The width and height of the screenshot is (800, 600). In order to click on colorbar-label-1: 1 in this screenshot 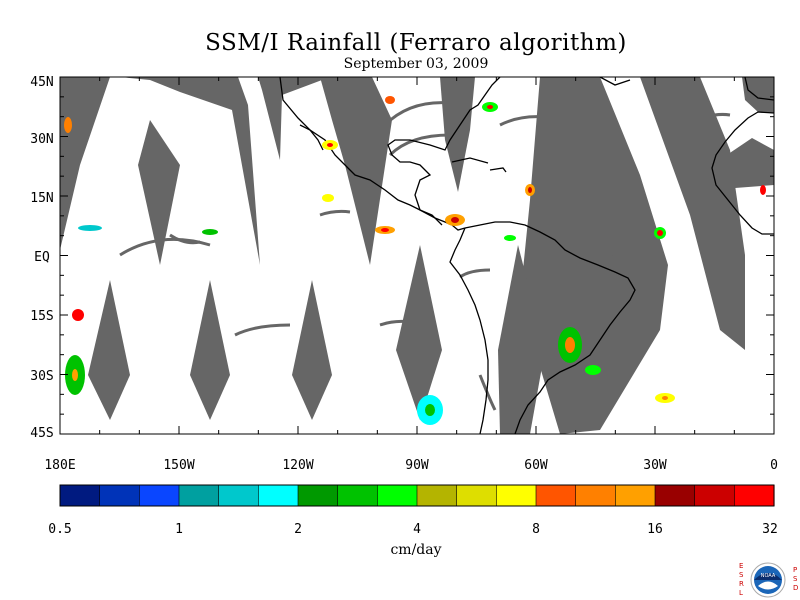, I will do `click(179, 529)`.